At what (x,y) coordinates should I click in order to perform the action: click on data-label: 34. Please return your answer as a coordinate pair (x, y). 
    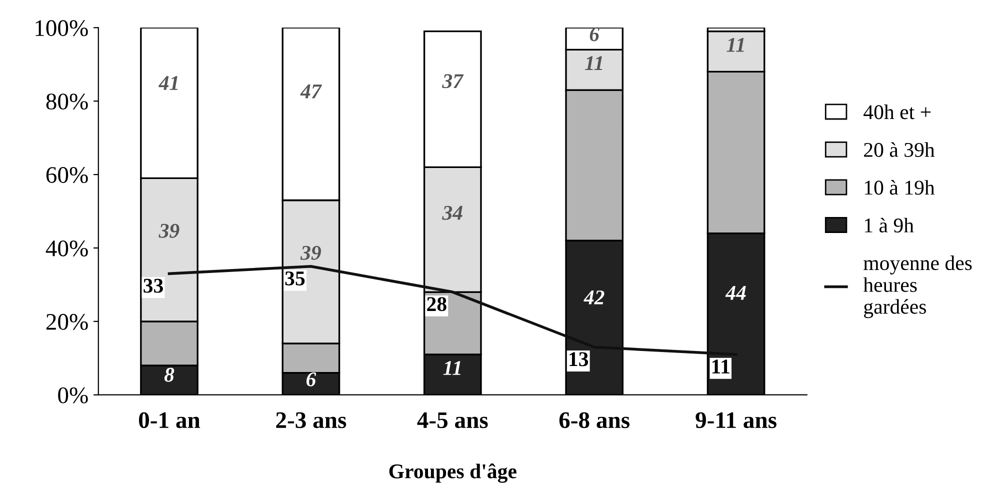
    Looking at the image, I should click on (452, 213).